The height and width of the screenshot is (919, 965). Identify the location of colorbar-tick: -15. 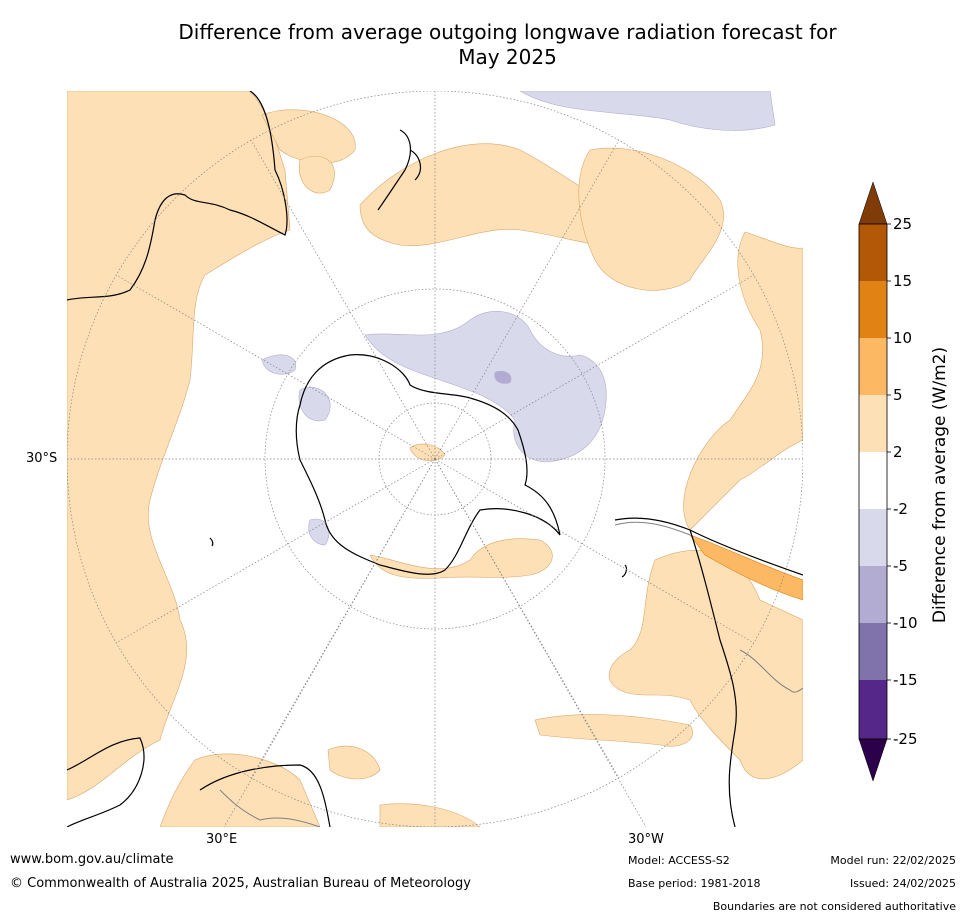
(905, 680).